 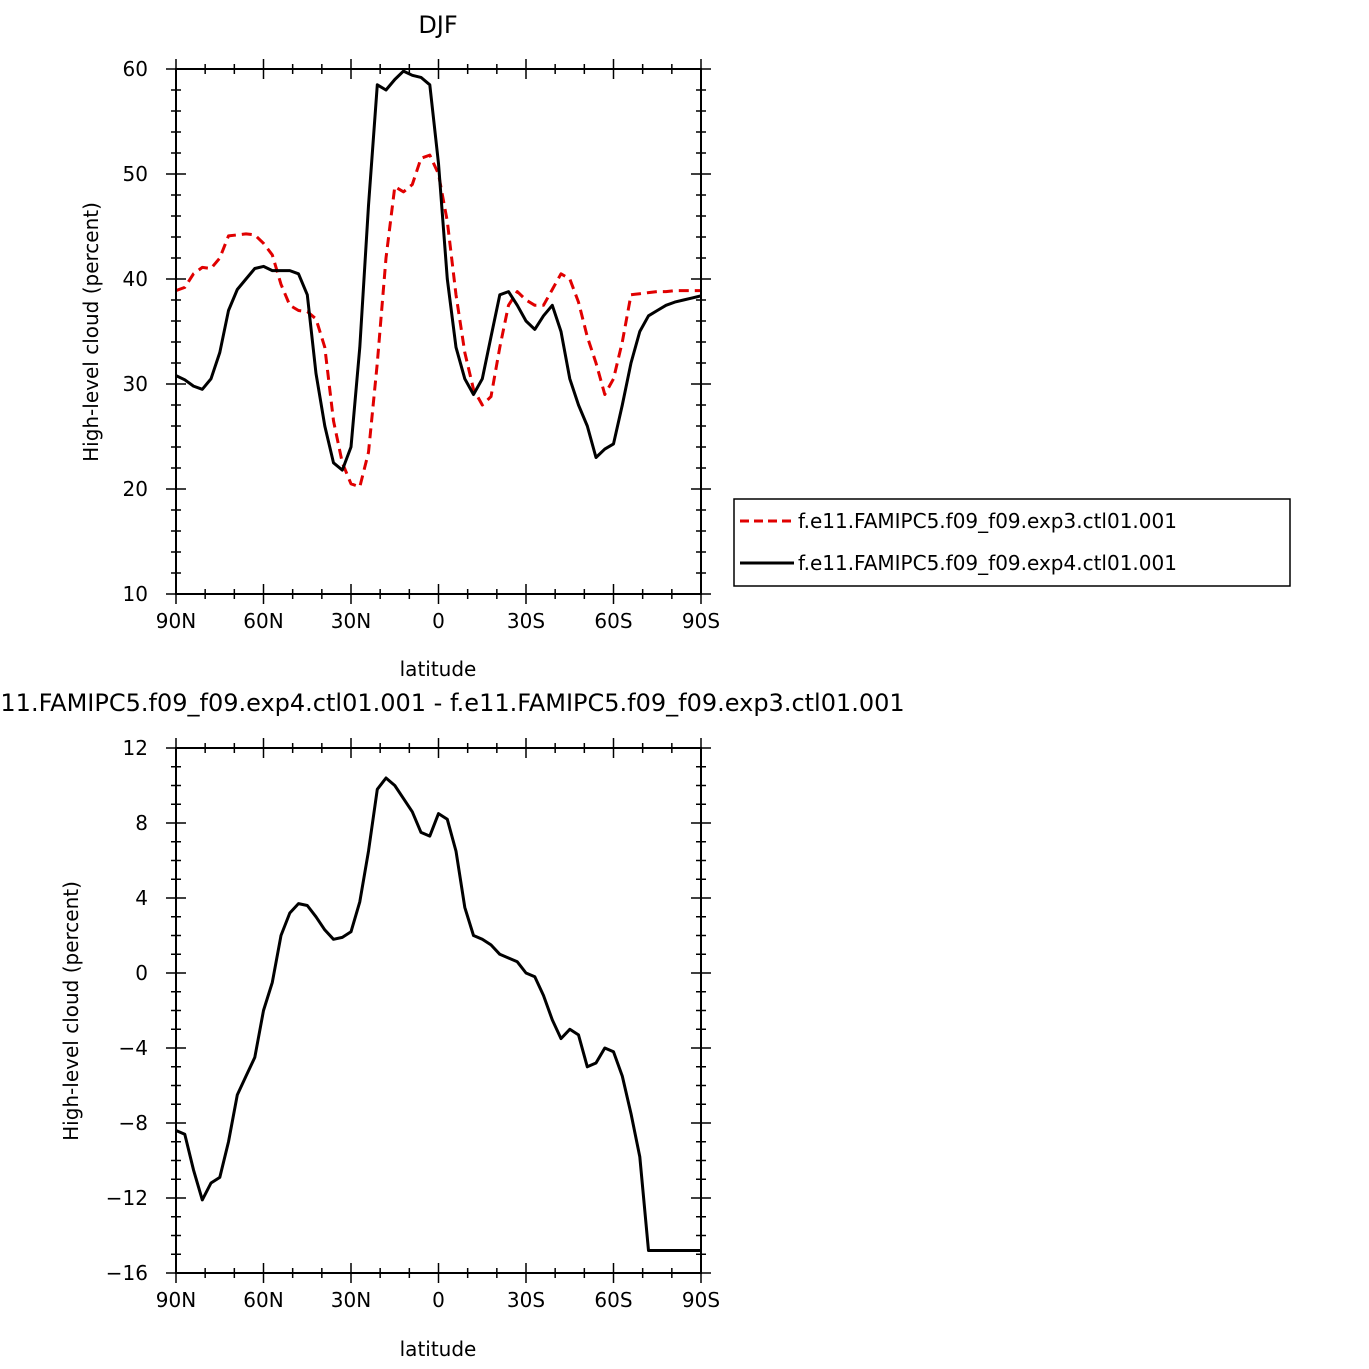 I want to click on top-x-tick-label: 30N, so click(x=351, y=621).